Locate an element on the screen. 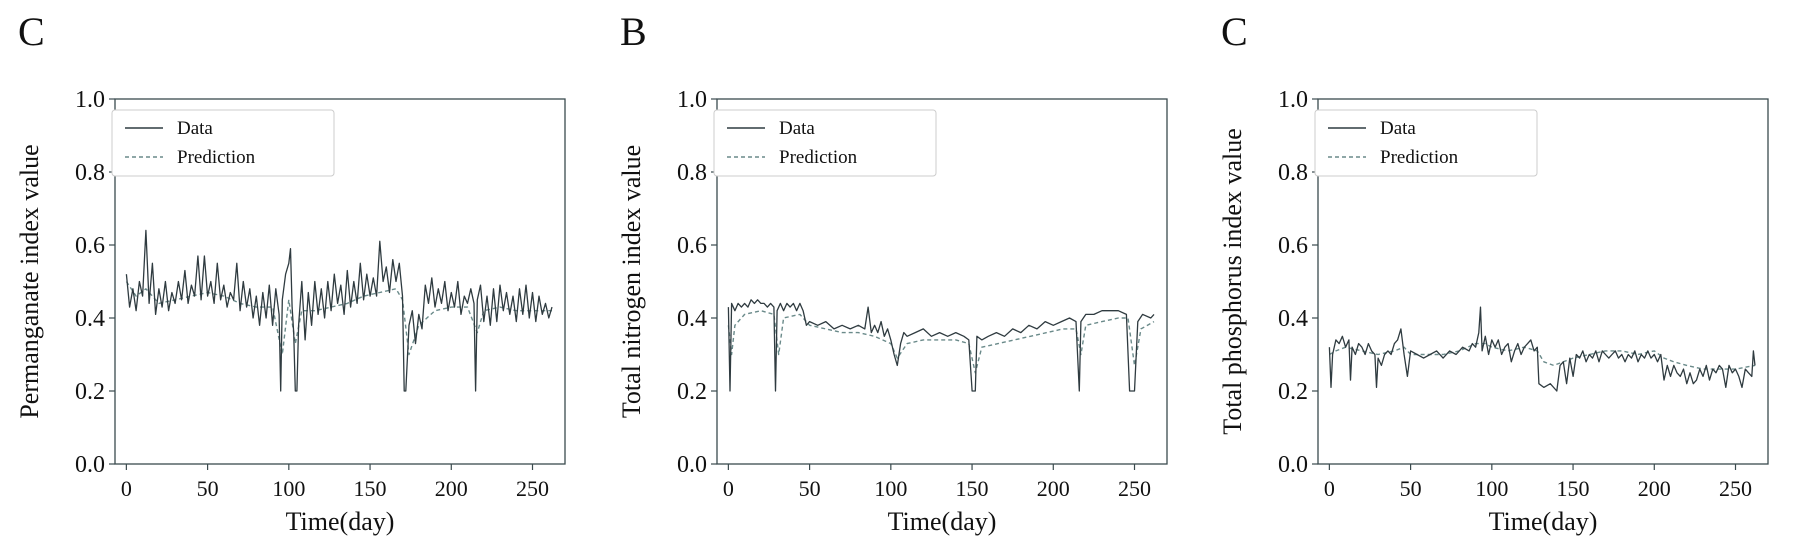 The image size is (1799, 548). panel-letter: B is located at coordinates (633, 31).